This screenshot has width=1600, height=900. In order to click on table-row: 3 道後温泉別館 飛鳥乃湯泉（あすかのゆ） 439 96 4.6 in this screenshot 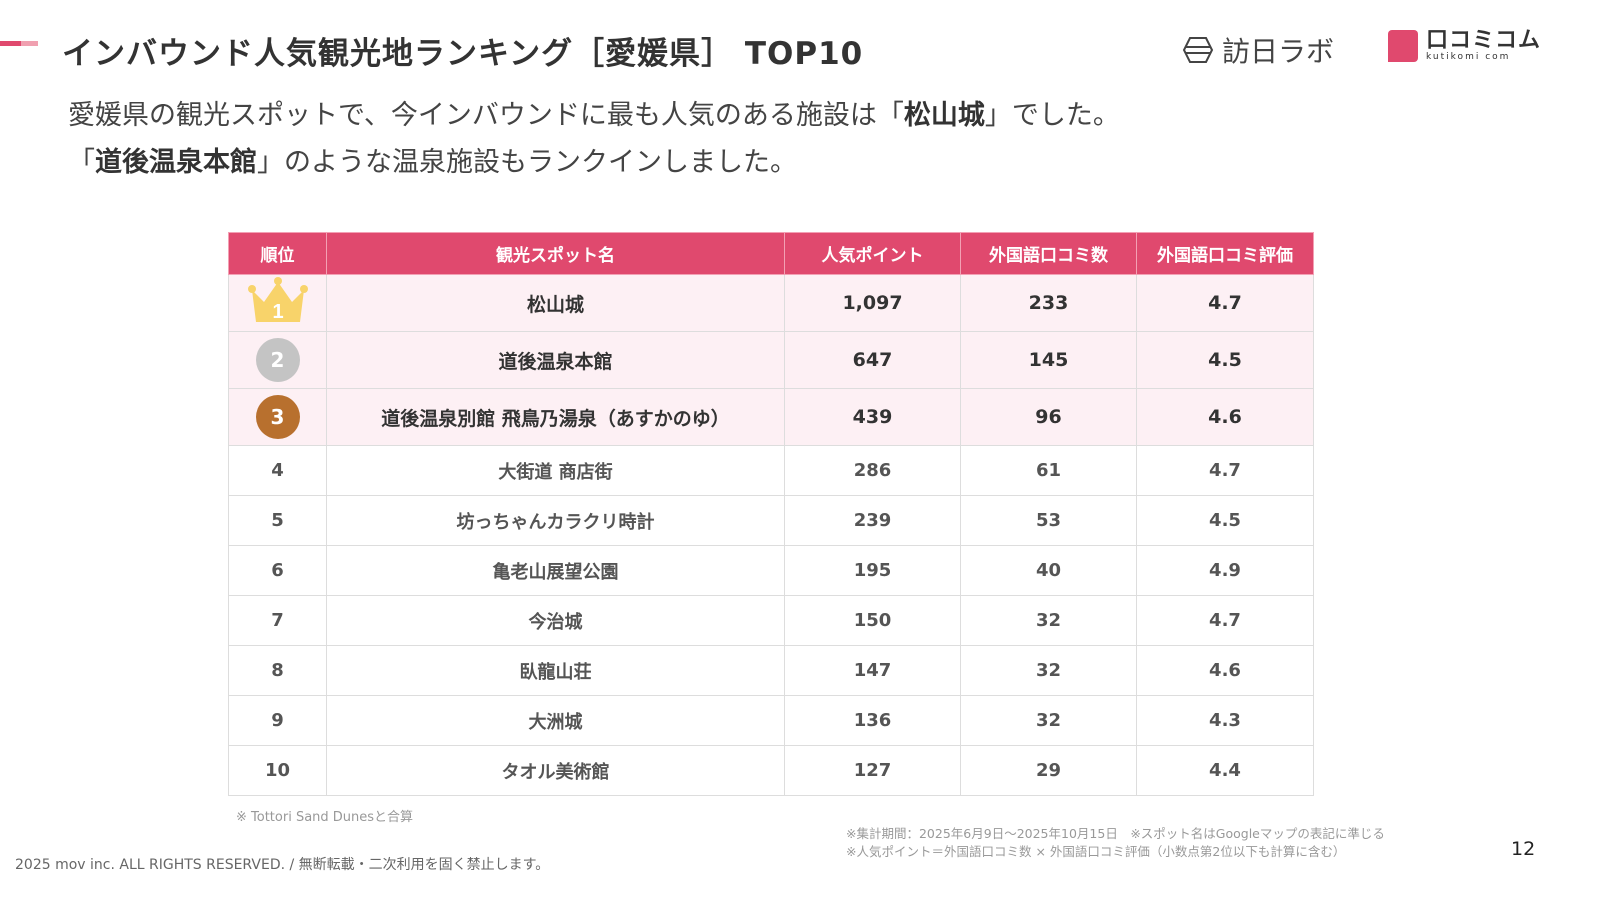, I will do `click(771, 417)`.